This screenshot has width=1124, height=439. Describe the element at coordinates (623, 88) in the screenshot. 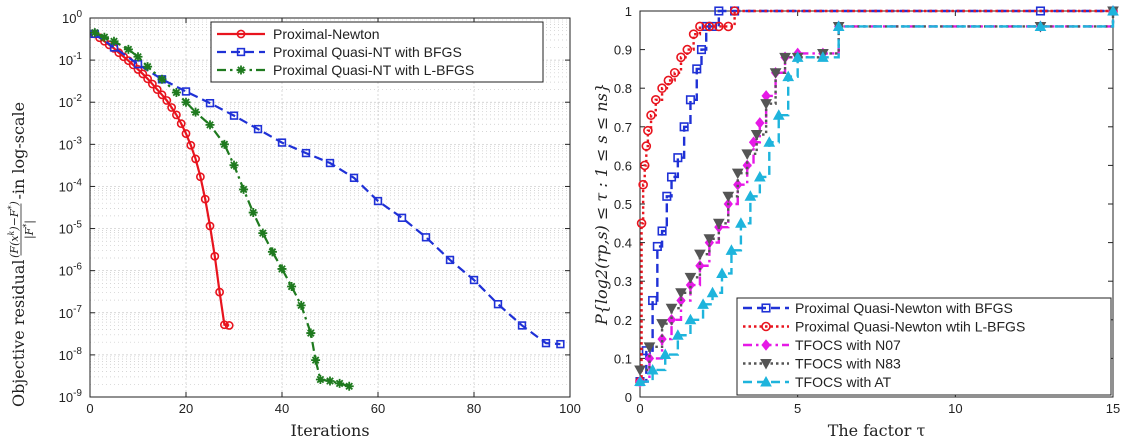

I see `y-tick-label: 0.8` at that location.